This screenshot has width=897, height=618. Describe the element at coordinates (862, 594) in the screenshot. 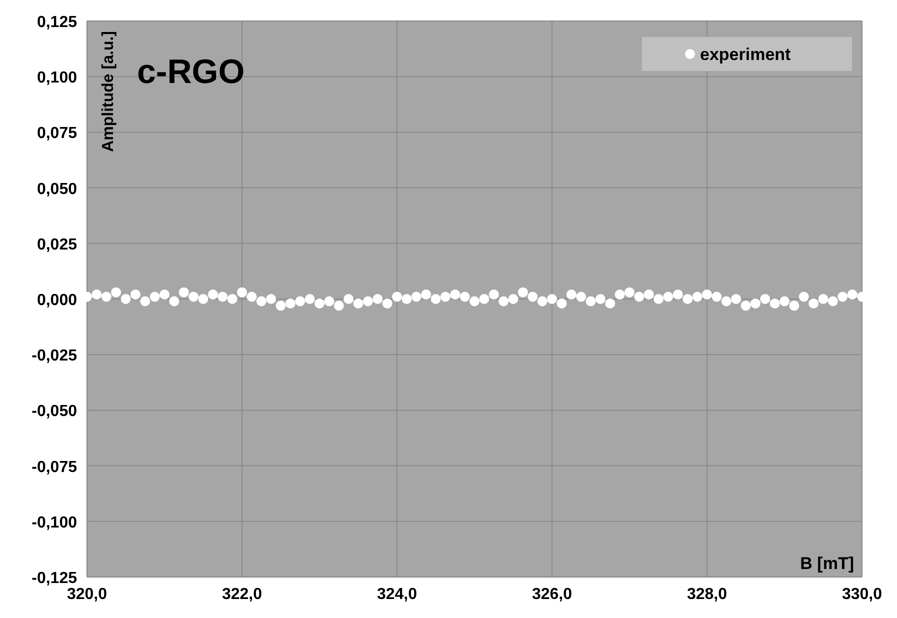

I see `x-tick-label: 330,0` at that location.